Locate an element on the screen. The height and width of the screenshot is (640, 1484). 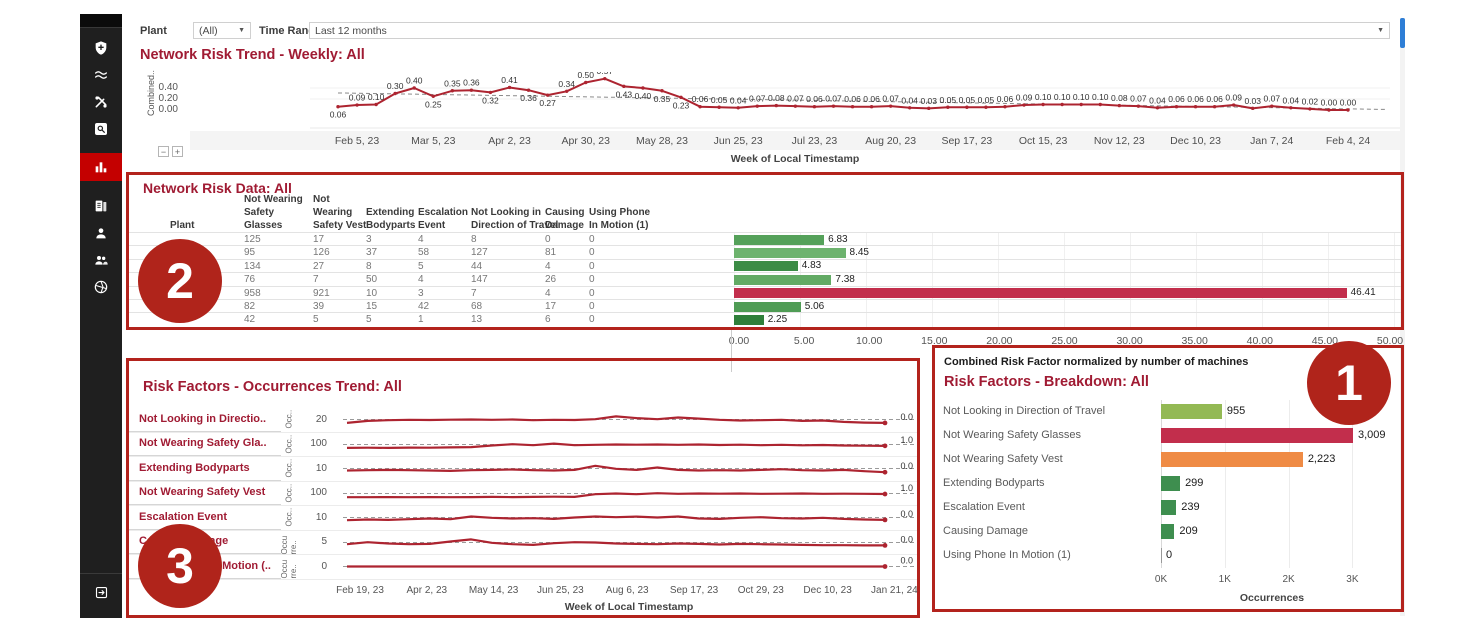
breakdown-x-ticks: 0K 1K 2K 3K is located at coordinates (1167, 580).